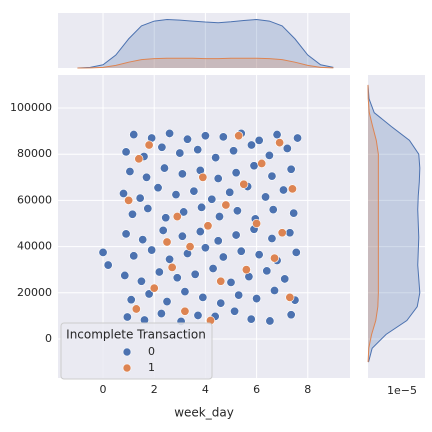  Describe the element at coordinates (136, 351) in the screenshot. I see `legend: Incomplete Transaction 0 1` at that location.